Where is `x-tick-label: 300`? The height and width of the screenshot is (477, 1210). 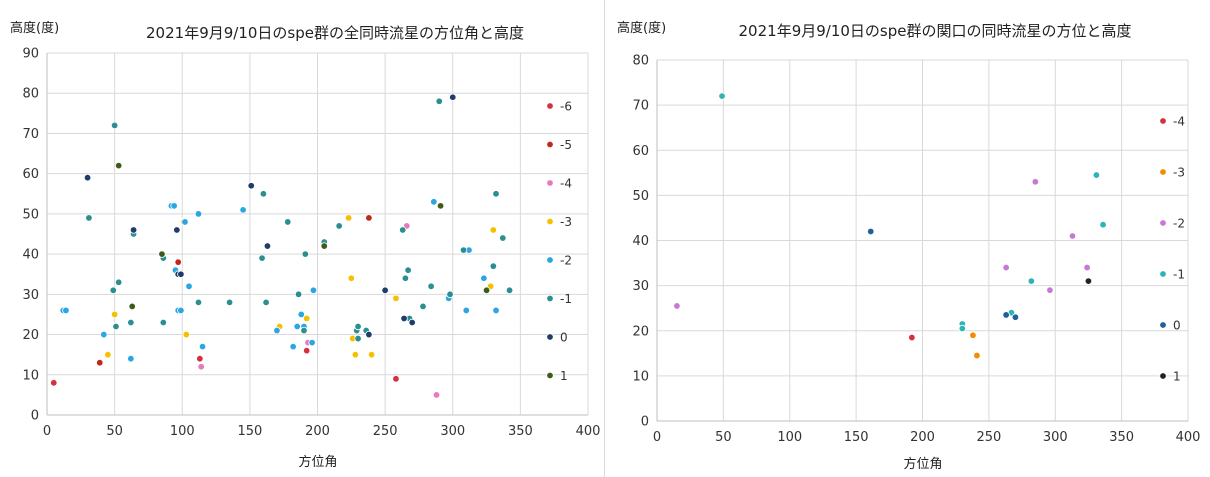
x-tick-label: 300 is located at coordinates (452, 431).